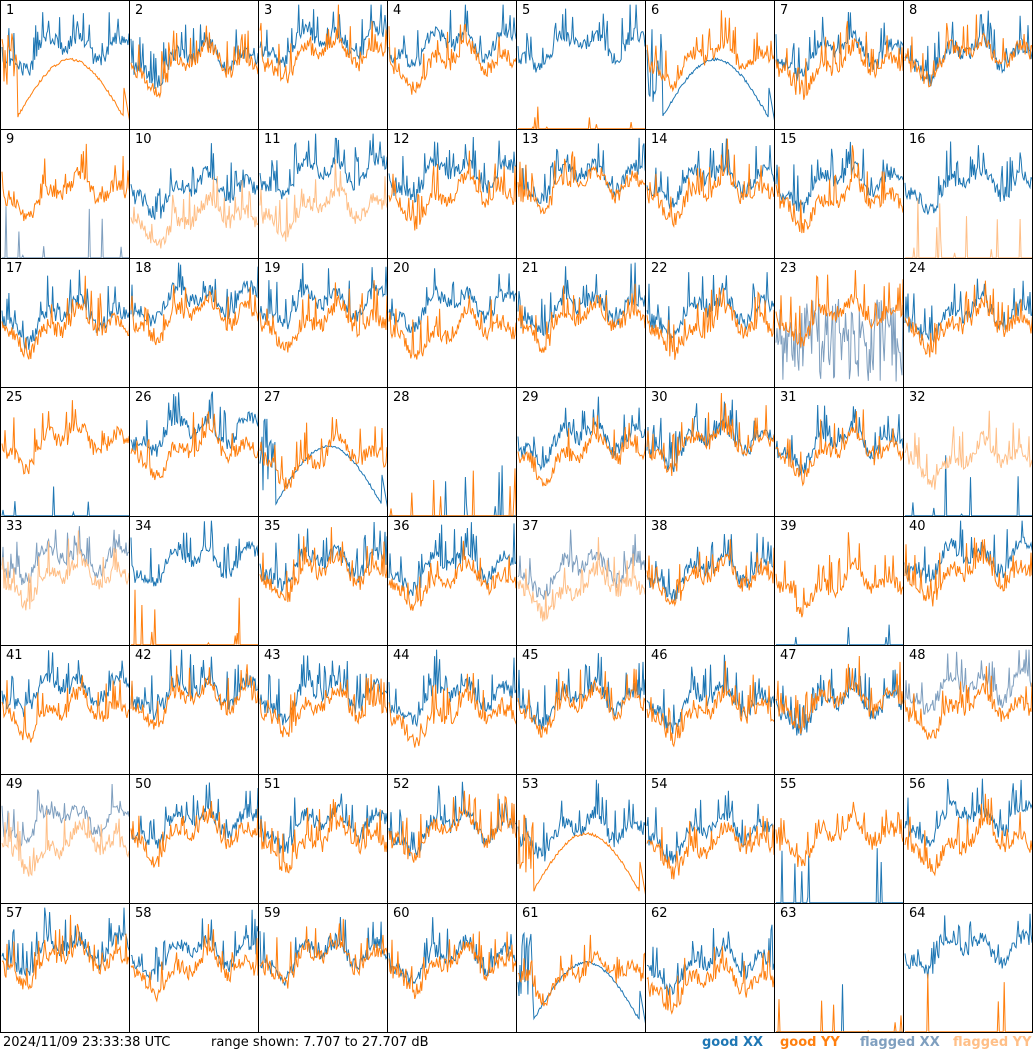 The width and height of the screenshot is (1033, 1053). Describe the element at coordinates (194, 968) in the screenshot. I see `panel-58: 58` at that location.